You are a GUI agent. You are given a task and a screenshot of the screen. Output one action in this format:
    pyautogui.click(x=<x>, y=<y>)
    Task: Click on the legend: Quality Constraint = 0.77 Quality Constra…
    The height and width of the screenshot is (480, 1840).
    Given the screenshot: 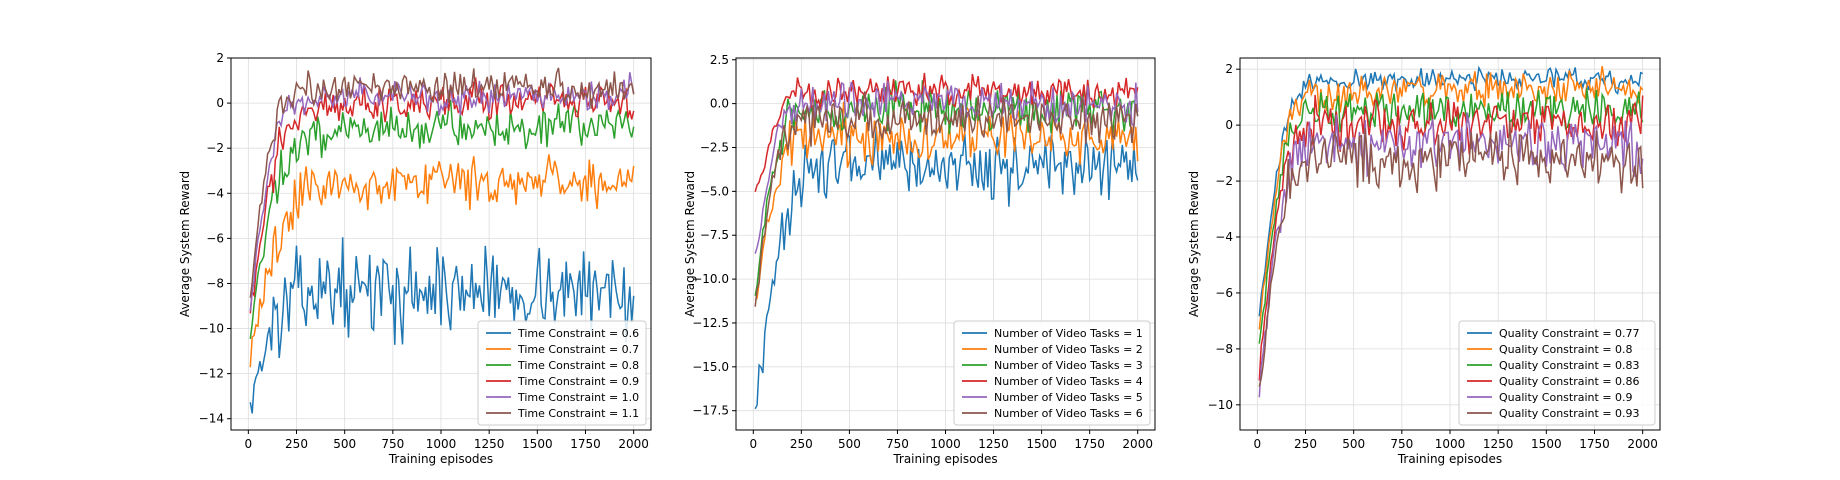 What is the action you would take?
    pyautogui.click(x=1557, y=373)
    